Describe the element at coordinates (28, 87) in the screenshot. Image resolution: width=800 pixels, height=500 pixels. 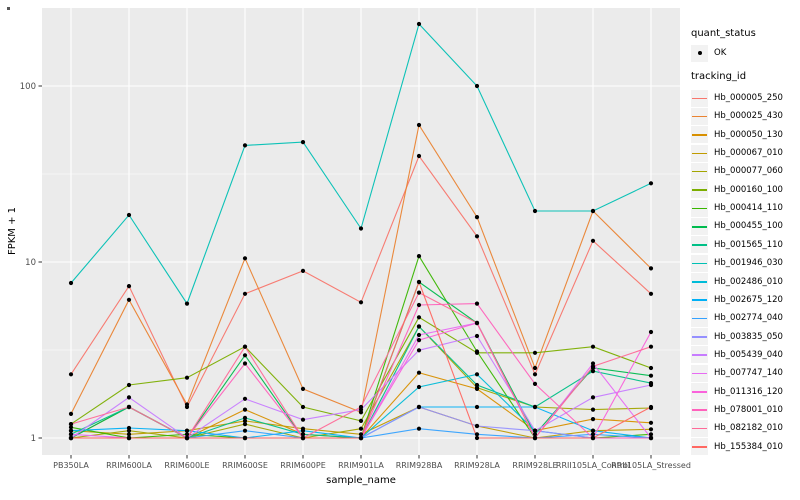
I see `y-tick-label: 100` at that location.